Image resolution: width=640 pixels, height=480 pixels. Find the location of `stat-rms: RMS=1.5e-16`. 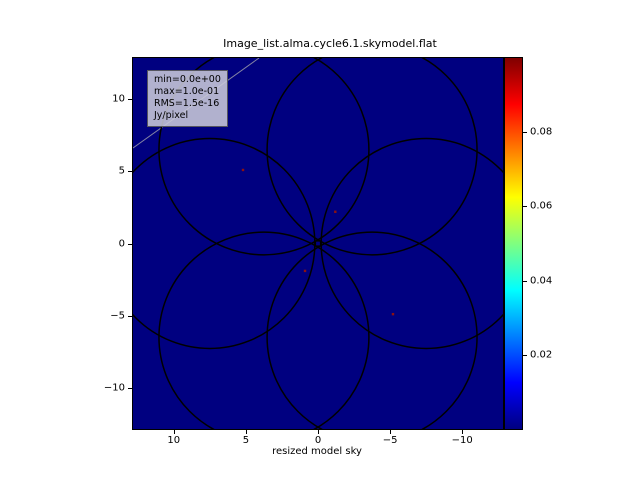

stat-rms: RMS=1.5e-16 is located at coordinates (187, 103).